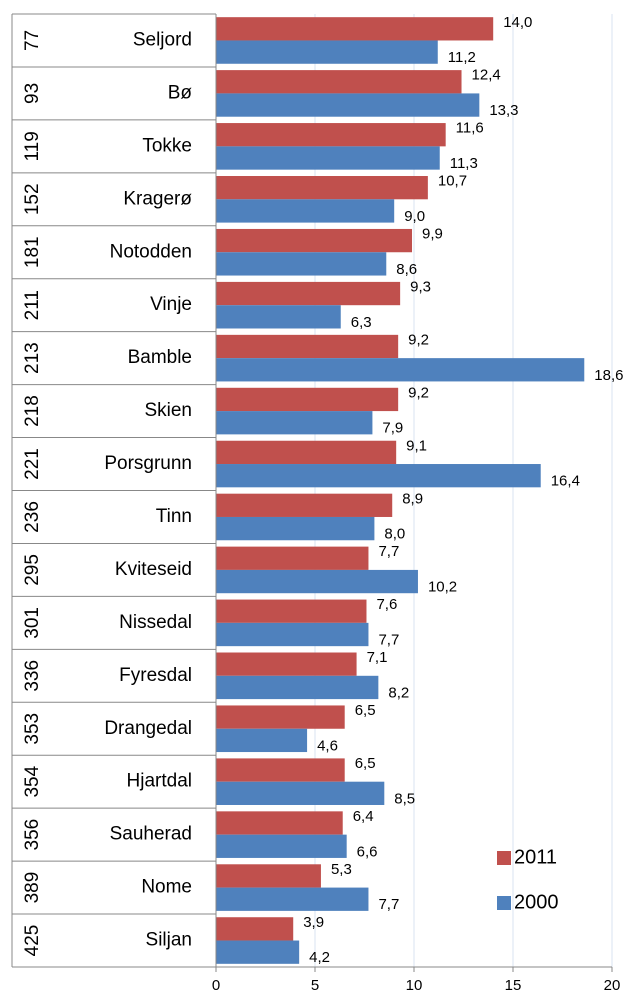 This screenshot has width=632, height=998. What do you see at coordinates (166, 887) in the screenshot?
I see `category-label: Nome` at bounding box center [166, 887].